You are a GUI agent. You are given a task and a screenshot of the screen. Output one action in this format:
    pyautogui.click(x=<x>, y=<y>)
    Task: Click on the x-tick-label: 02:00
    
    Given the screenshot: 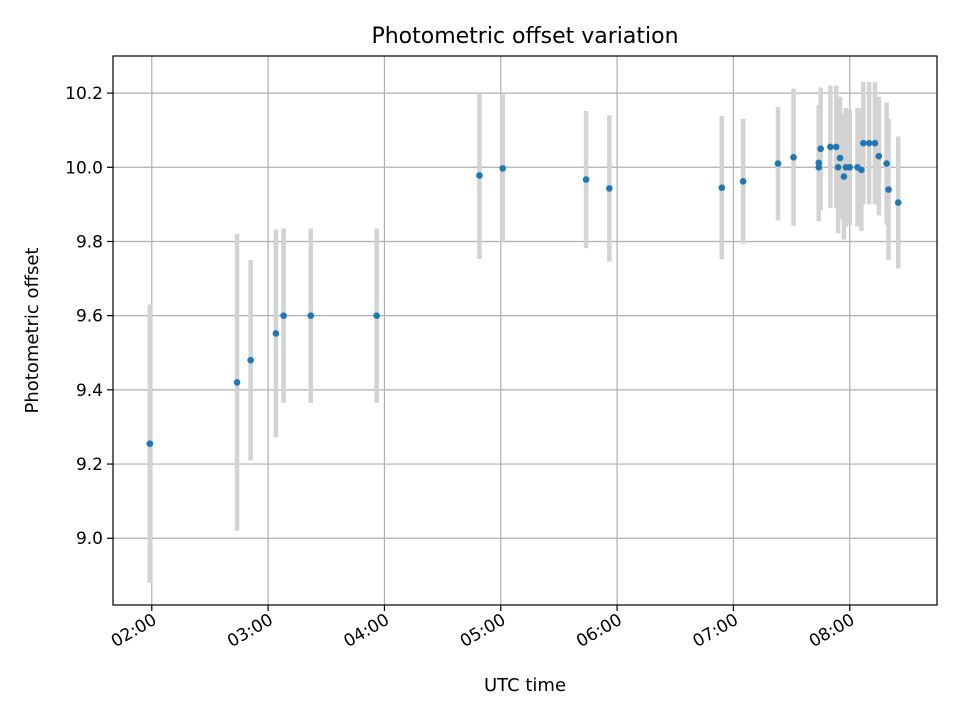 What is the action you would take?
    pyautogui.click(x=134, y=631)
    